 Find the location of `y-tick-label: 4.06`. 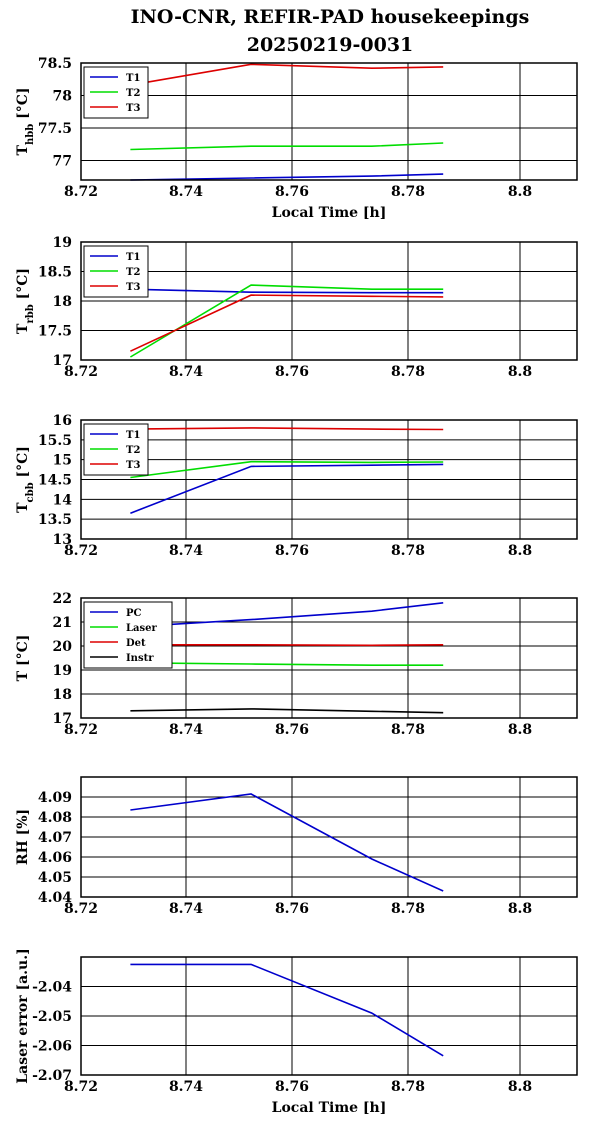

y-tick-label: 4.06 is located at coordinates (55, 858).